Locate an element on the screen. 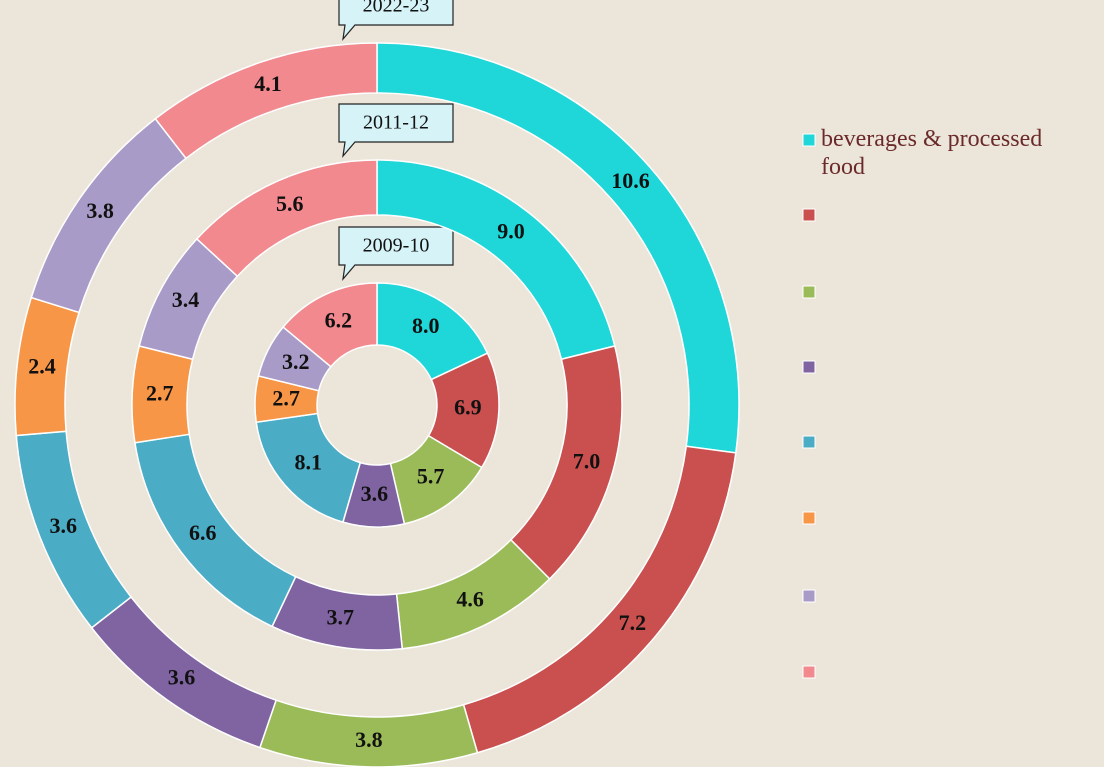 Image resolution: width=1104 pixels, height=767 pixels. data-label: 4.1 is located at coordinates (268, 83).